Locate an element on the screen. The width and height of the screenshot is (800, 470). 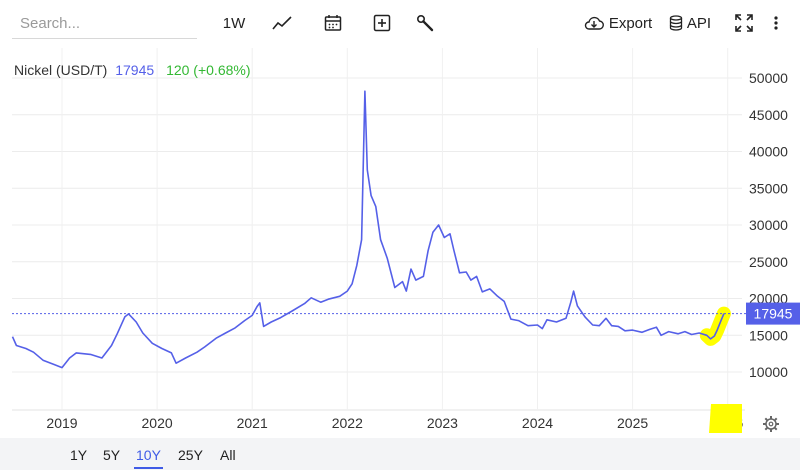
range-button-5y: 5Y is located at coordinates (112, 455).